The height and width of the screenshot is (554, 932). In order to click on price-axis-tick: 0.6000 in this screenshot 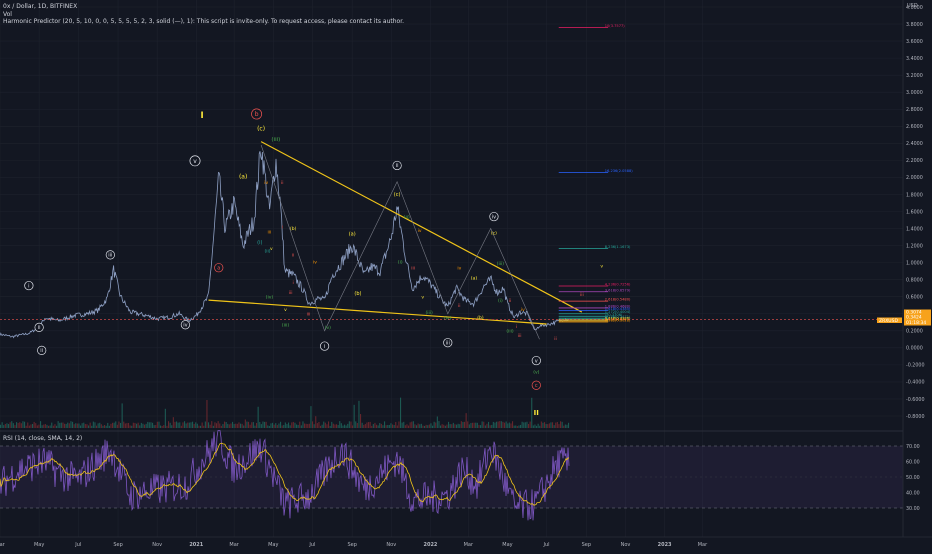, I will do `click(914, 298)`.